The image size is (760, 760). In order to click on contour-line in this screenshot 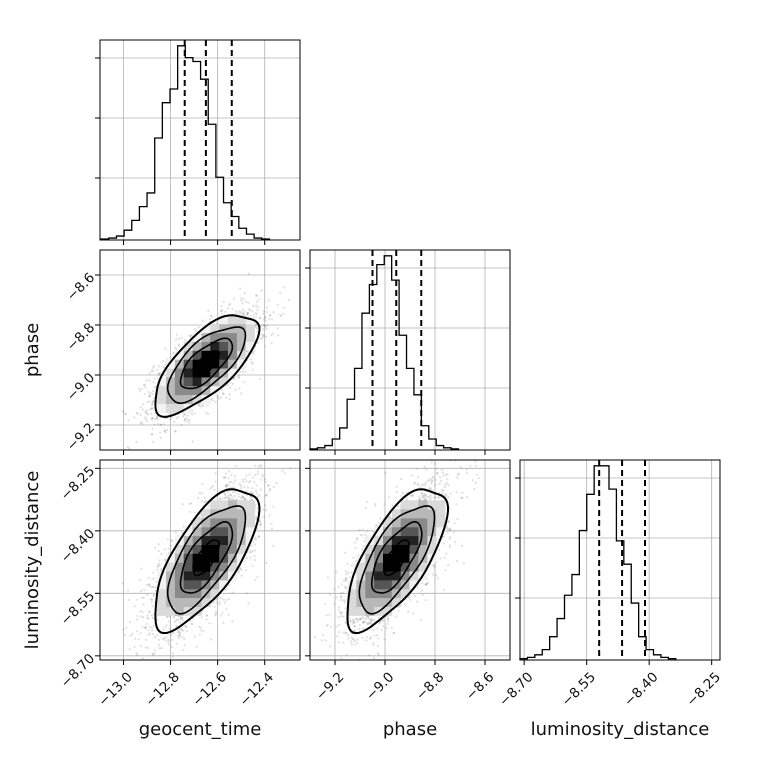, I will do `click(206, 363)`.